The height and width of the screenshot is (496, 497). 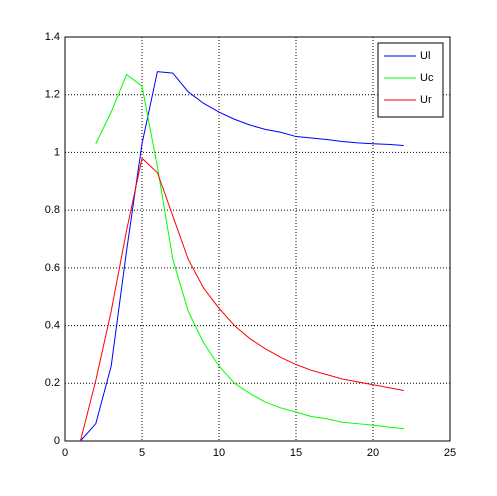 I want to click on y-tick-label: 1.4, so click(x=52, y=37).